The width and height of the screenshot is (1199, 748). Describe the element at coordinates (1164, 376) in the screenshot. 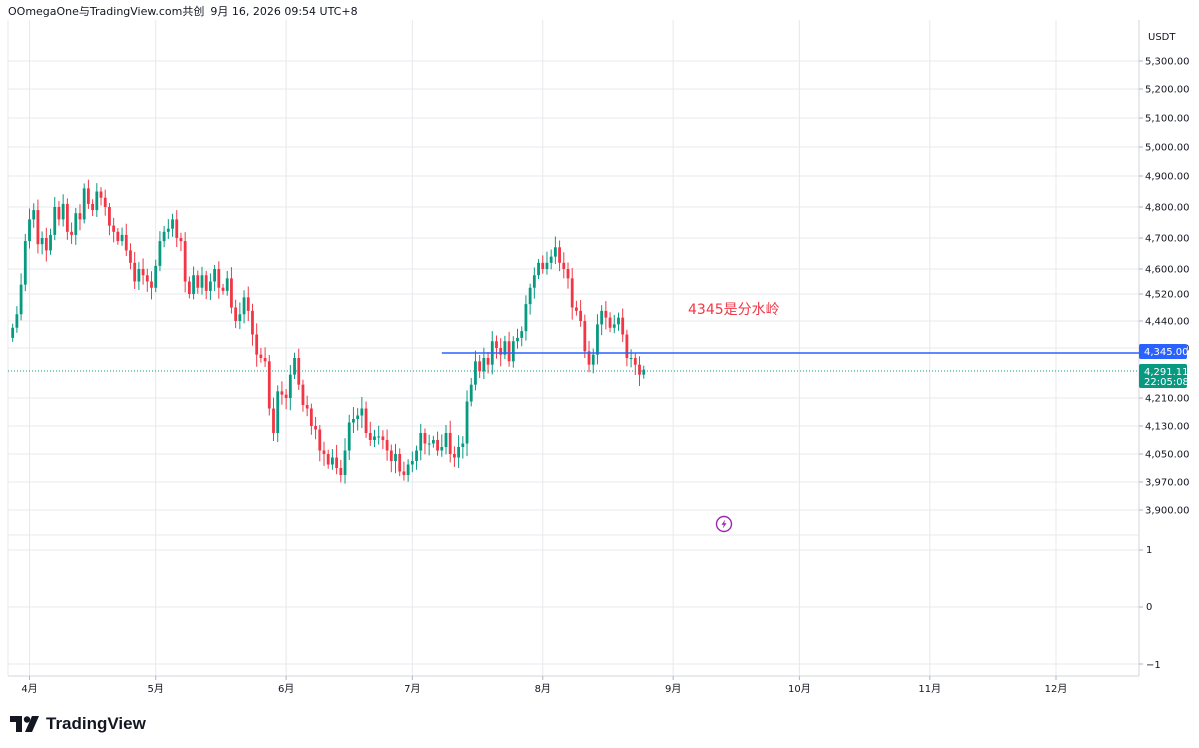

I see `last-price-tag: 4,291.11 22:05:08` at that location.